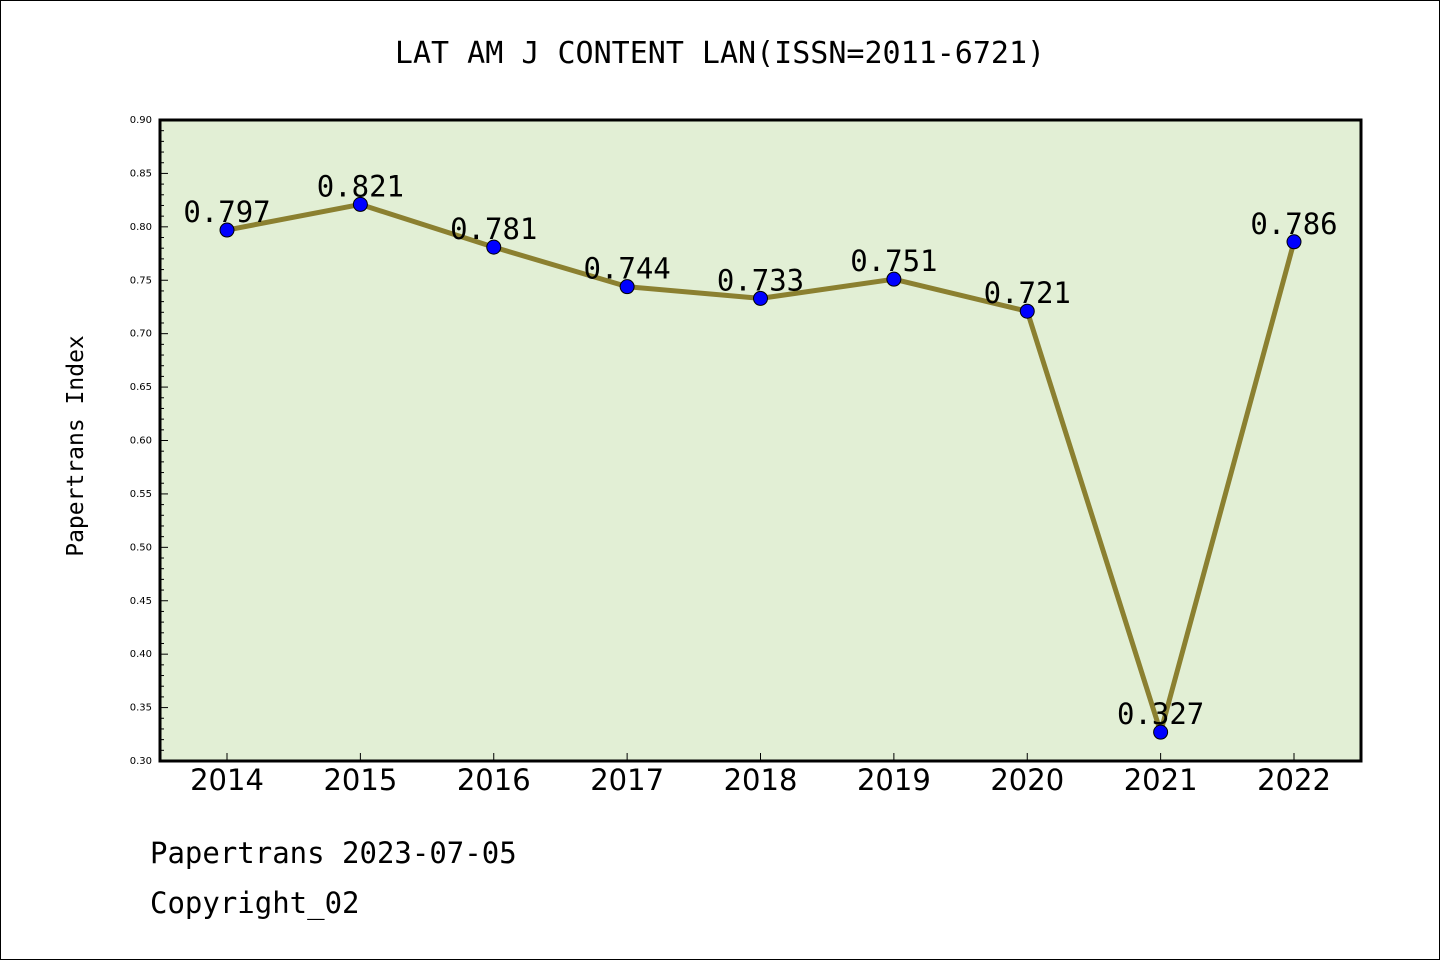 The width and height of the screenshot is (1440, 960). Describe the element at coordinates (141, 227) in the screenshot. I see `y-tick-label: 0.80` at that location.